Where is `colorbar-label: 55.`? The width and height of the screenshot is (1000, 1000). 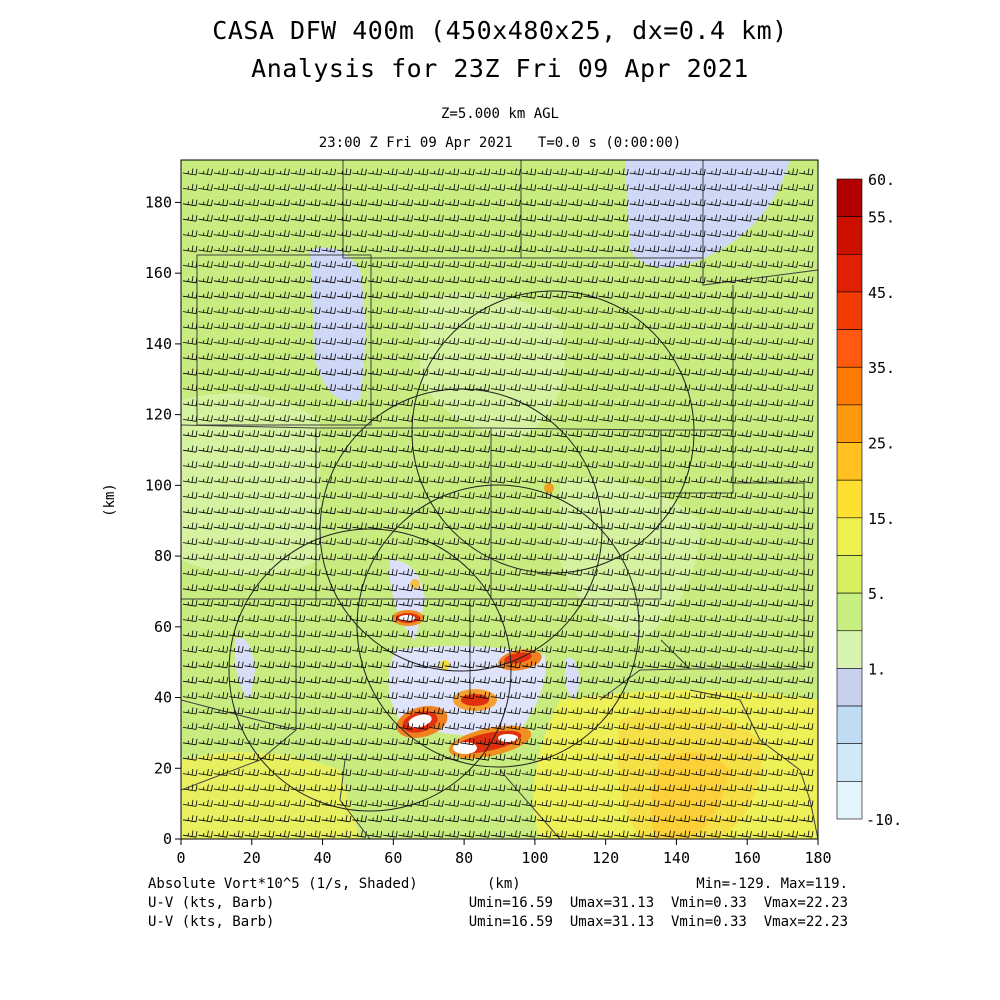
colorbar-label: 55. is located at coordinates (881, 218).